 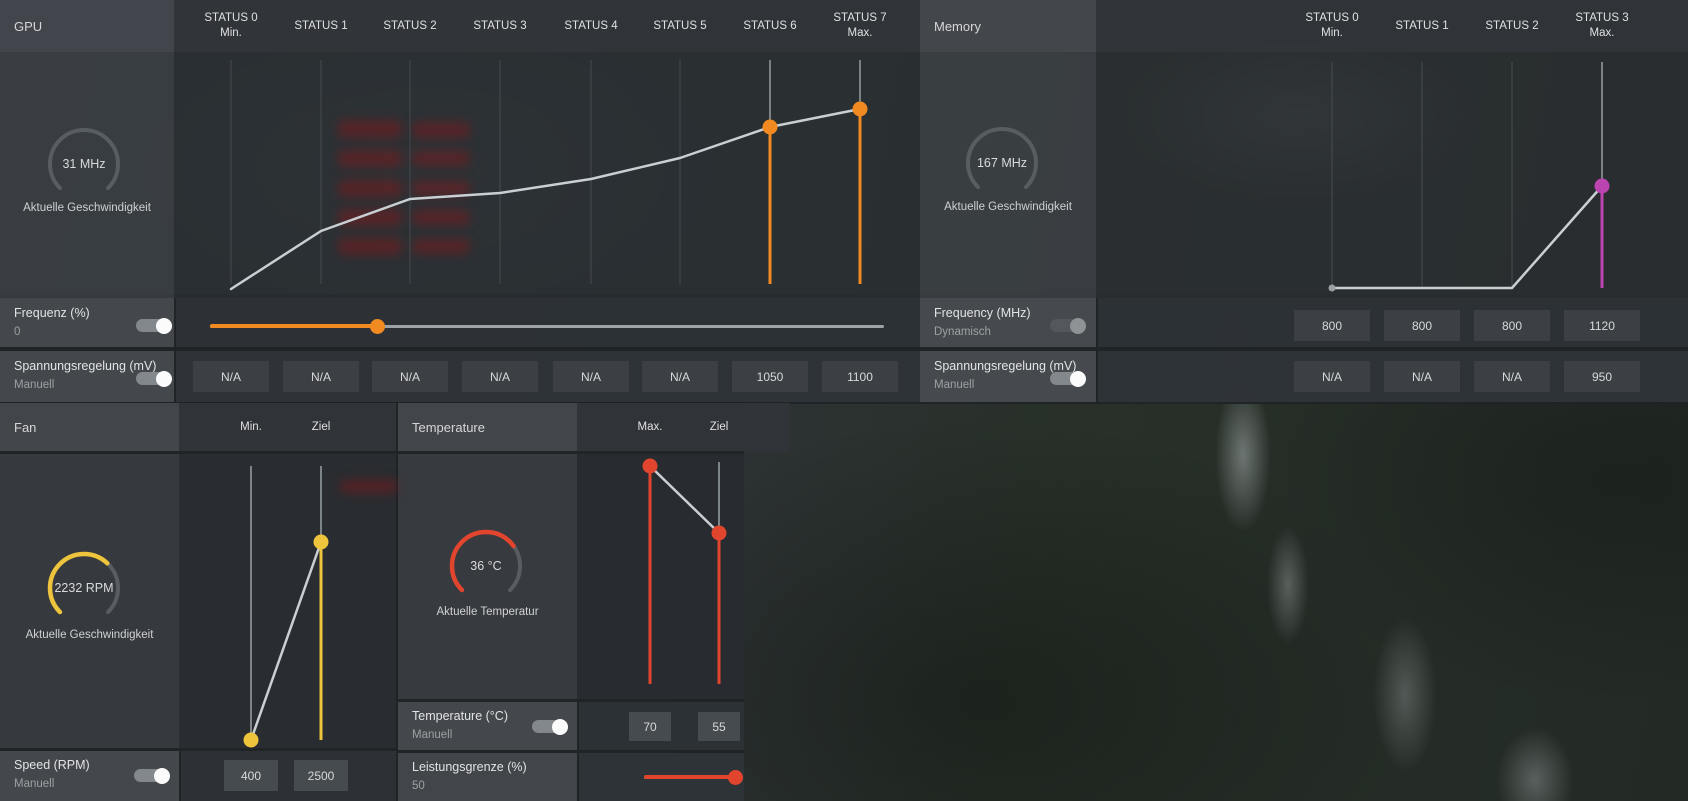 I want to click on memory-voltage-field-2: N/A, so click(x=1512, y=376).